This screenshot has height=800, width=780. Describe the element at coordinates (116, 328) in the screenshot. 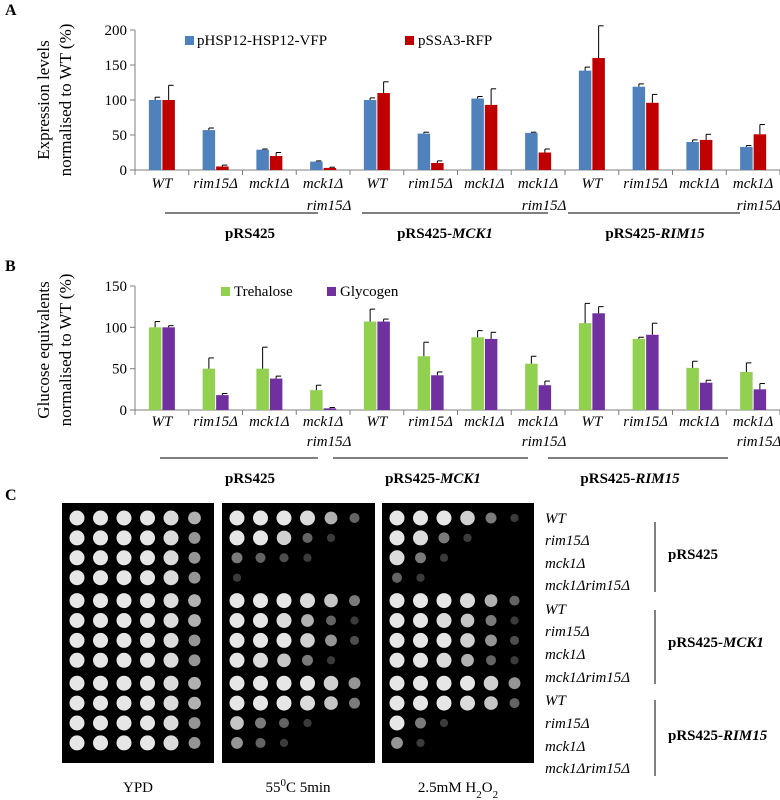

I see `y-tick-label: 100` at that location.